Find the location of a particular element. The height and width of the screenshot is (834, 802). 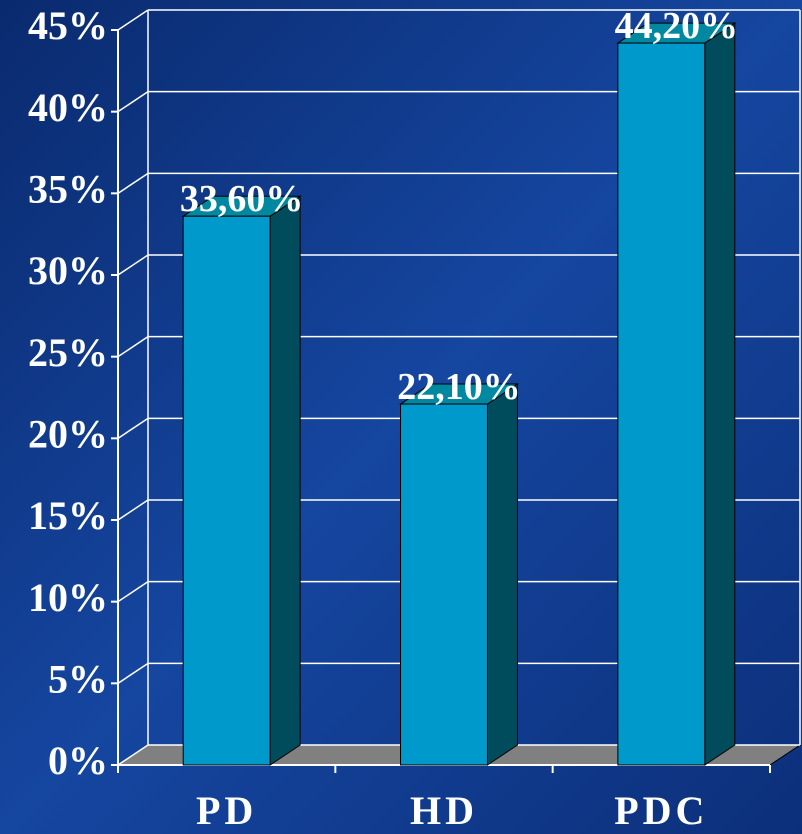

x-tick-label: PDC is located at coordinates (661, 810).